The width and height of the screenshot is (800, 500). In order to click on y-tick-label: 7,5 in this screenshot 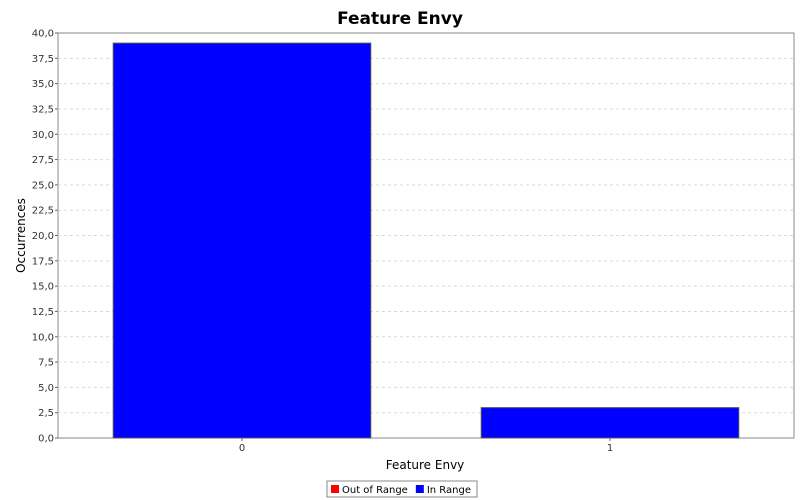, I will do `click(46, 363)`.